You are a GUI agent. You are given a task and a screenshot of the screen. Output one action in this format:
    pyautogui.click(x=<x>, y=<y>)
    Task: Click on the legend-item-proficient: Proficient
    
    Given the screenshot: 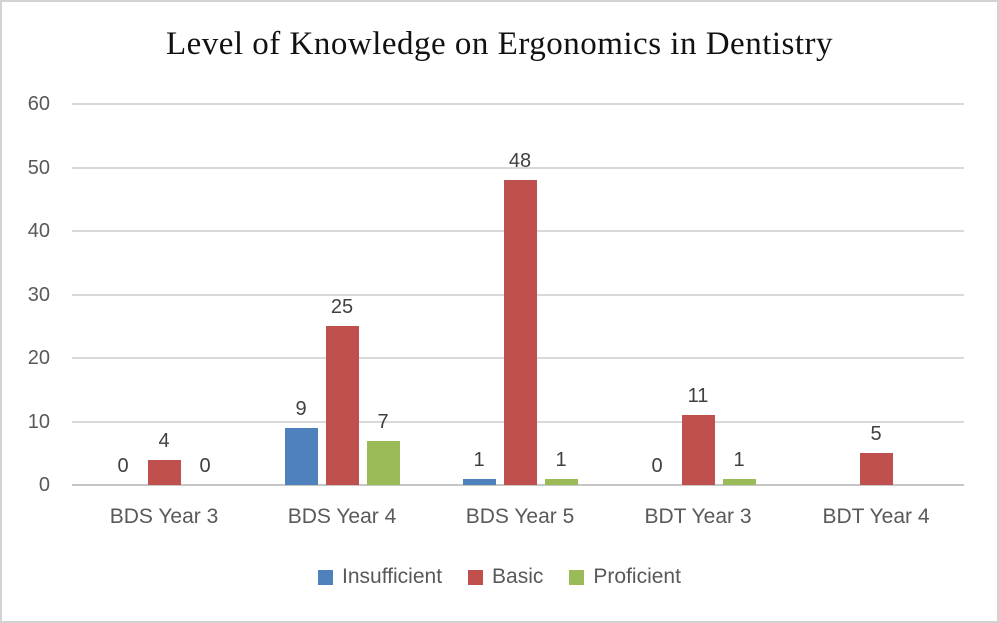 What is the action you would take?
    pyautogui.click(x=625, y=577)
    